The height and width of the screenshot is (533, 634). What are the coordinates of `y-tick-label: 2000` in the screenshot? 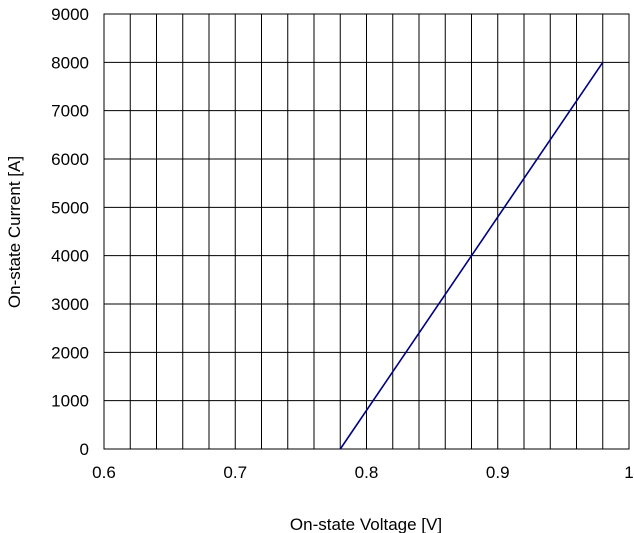 It's located at (70, 352).